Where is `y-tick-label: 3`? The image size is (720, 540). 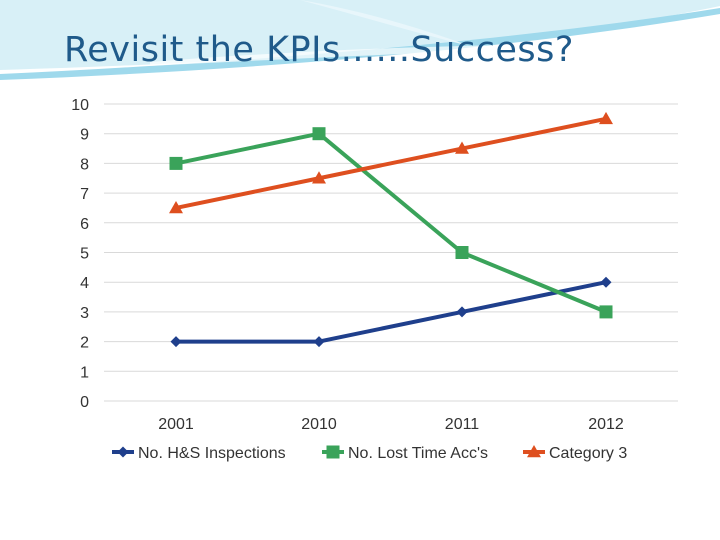
y-tick-label: 3 is located at coordinates (84, 313).